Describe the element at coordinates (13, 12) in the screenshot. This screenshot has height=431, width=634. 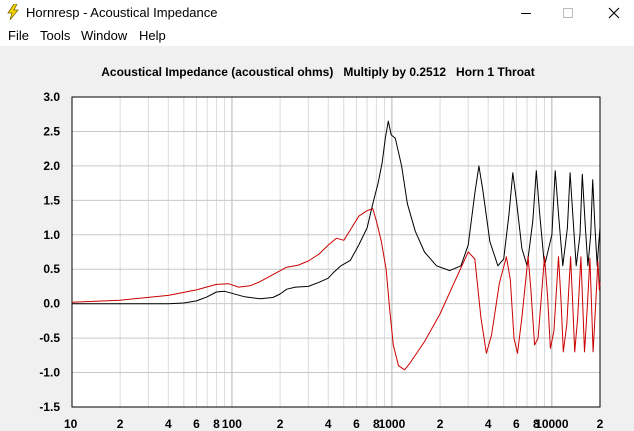
I see `lightning-bolt-icon` at that location.